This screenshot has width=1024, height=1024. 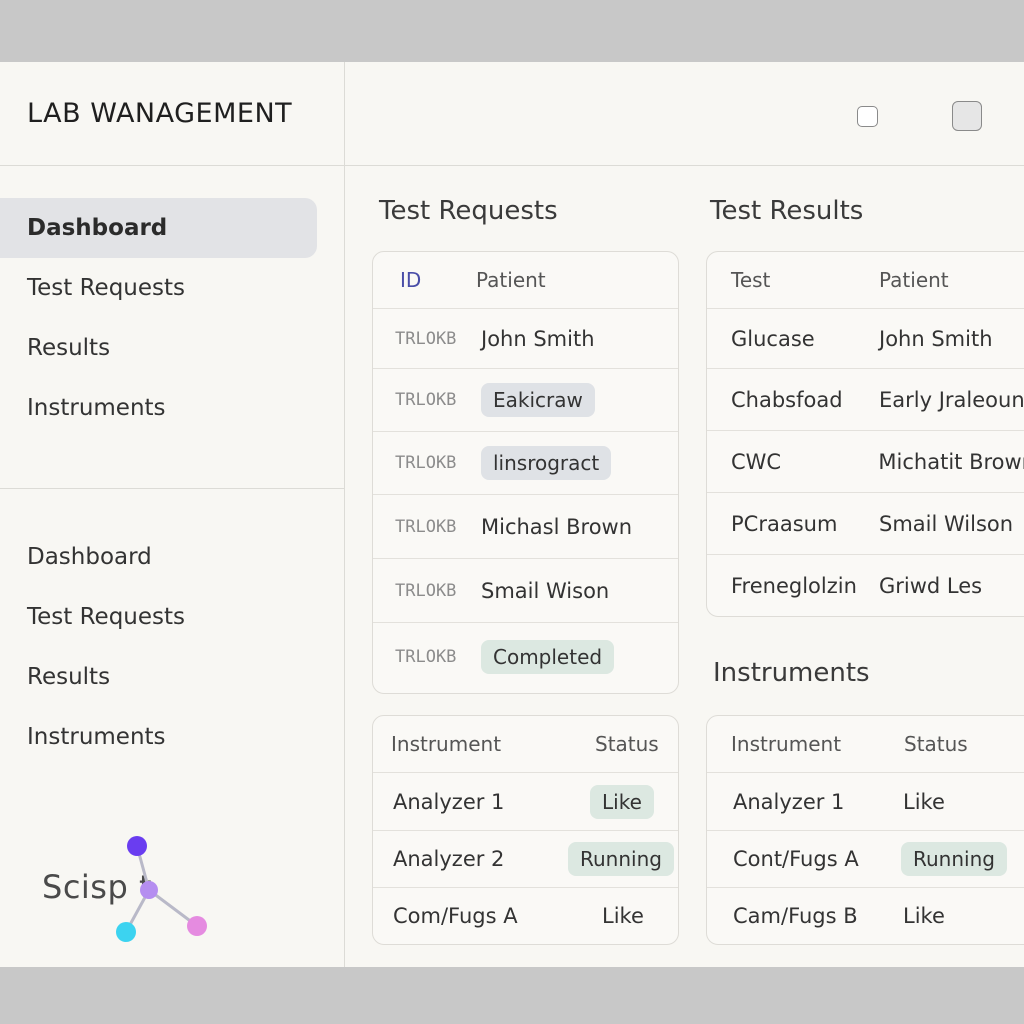 What do you see at coordinates (557, 526) in the screenshot?
I see `request-patient: Michasl Brown` at bounding box center [557, 526].